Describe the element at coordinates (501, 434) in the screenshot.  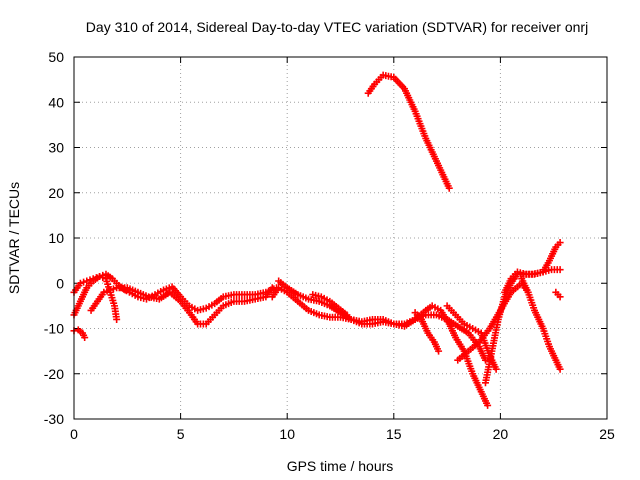
I see `x-tick-label: 20` at that location.